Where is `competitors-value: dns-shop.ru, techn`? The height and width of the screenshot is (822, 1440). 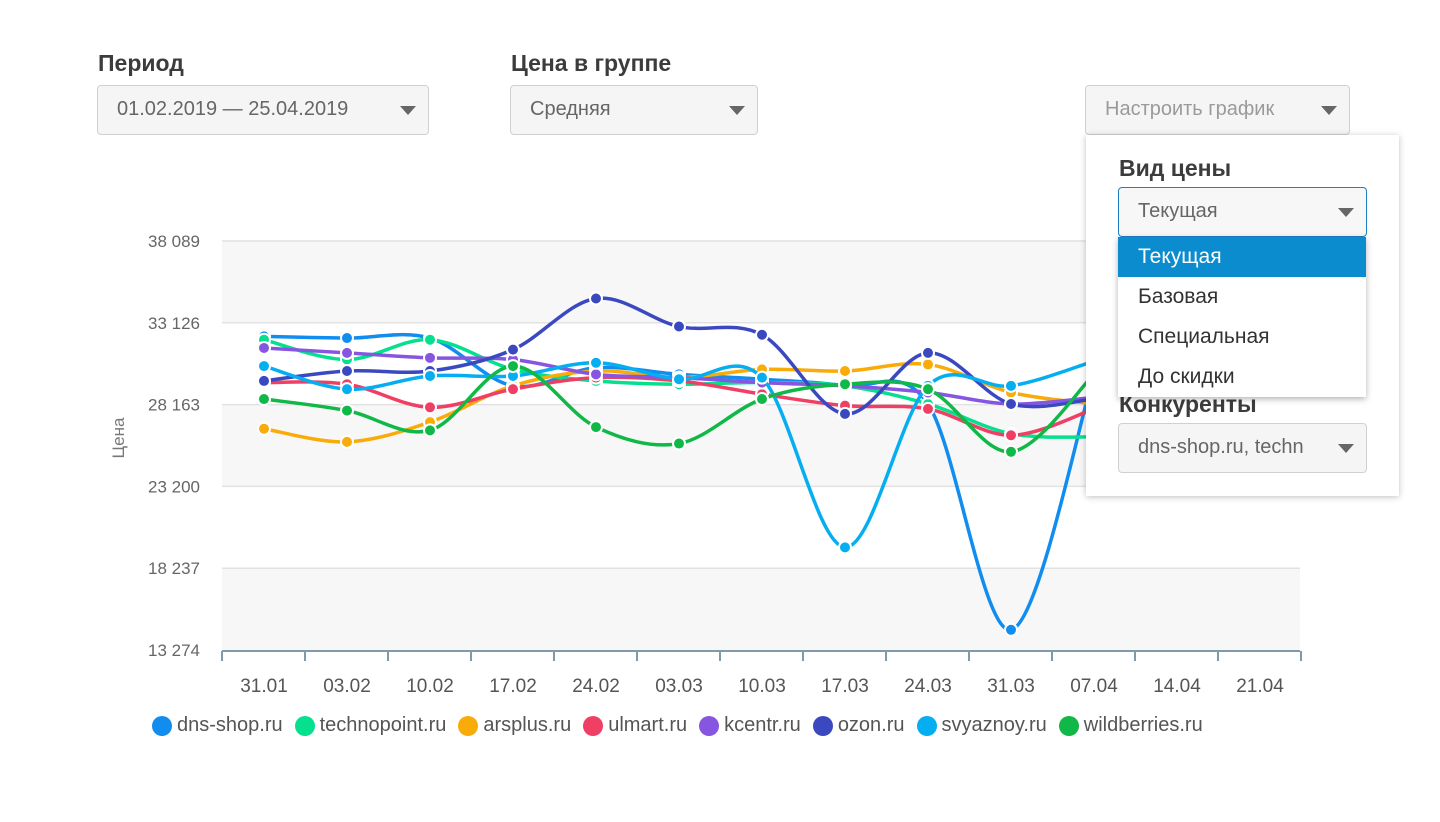 competitors-value: dns-shop.ru, techn is located at coordinates (1221, 447).